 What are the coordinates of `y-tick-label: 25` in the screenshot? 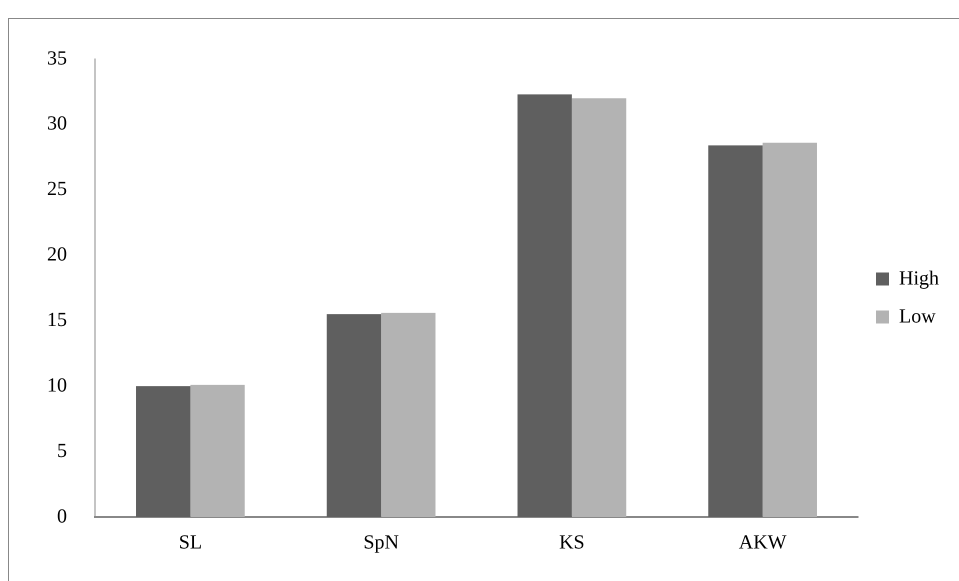 It's located at (57, 189).